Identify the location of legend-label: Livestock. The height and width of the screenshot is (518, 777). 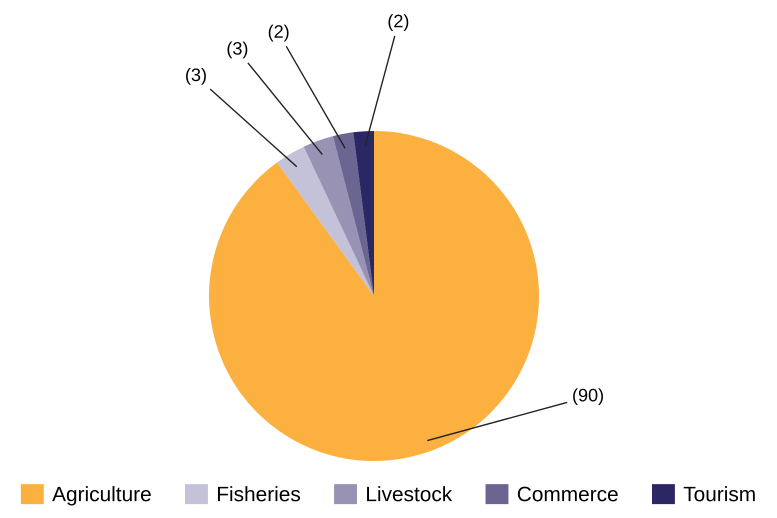
(409, 494).